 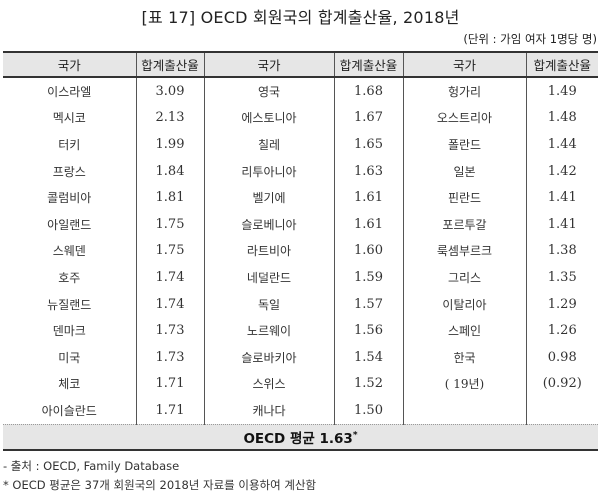 I want to click on rate-cell: 2.13, so click(x=170, y=118).